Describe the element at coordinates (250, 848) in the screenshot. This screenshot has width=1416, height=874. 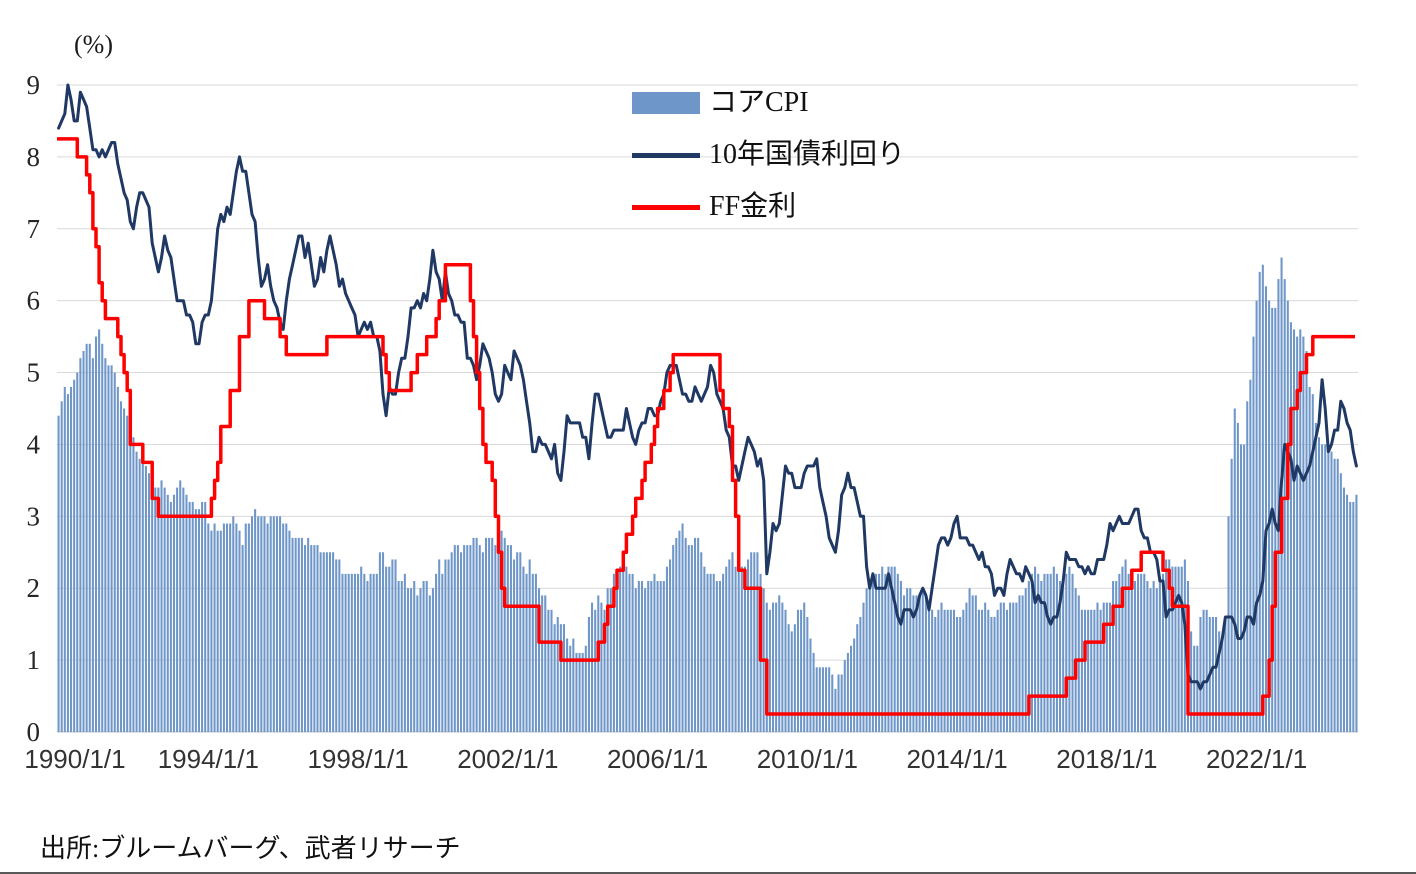
I see `source-note: 出所:ブルームバーグ、武者リサーチ` at that location.